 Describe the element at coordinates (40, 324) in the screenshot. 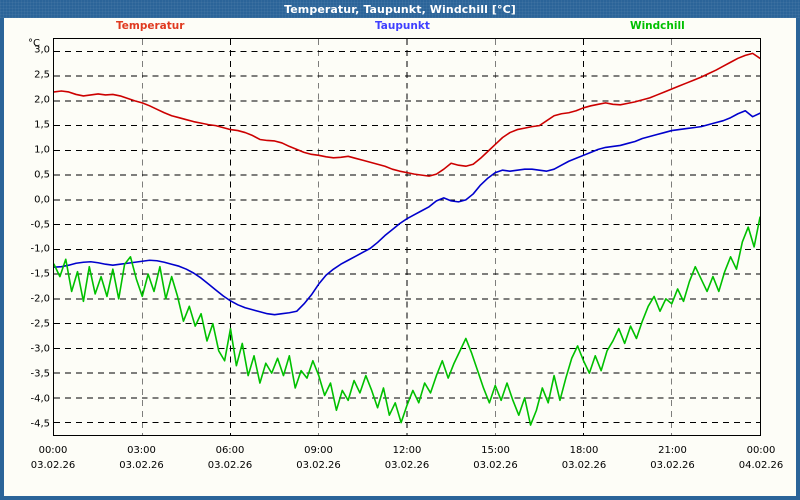

I see `y-axis-tick: -2,5` at that location.